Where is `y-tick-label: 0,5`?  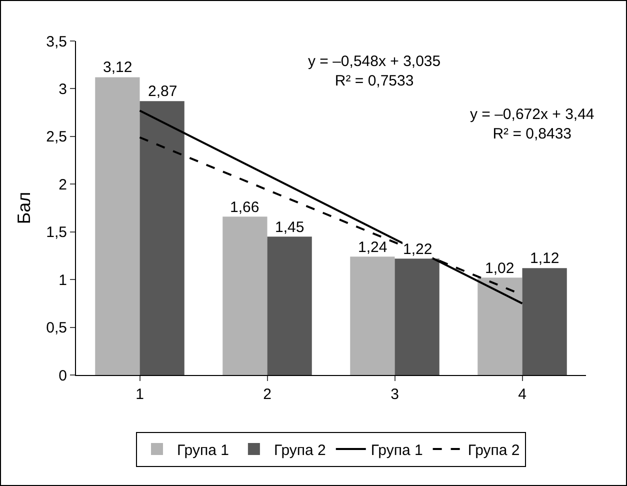 y-tick-label: 0,5 is located at coordinates (56, 328).